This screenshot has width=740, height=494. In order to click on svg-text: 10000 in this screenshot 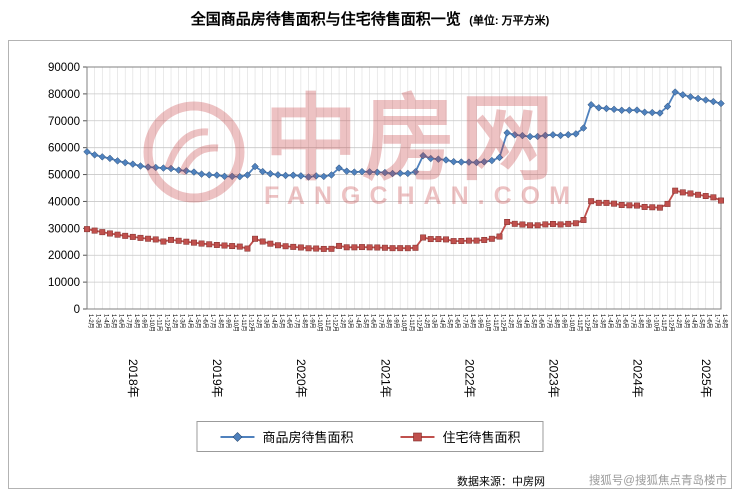, I will do `click(64, 283)`.